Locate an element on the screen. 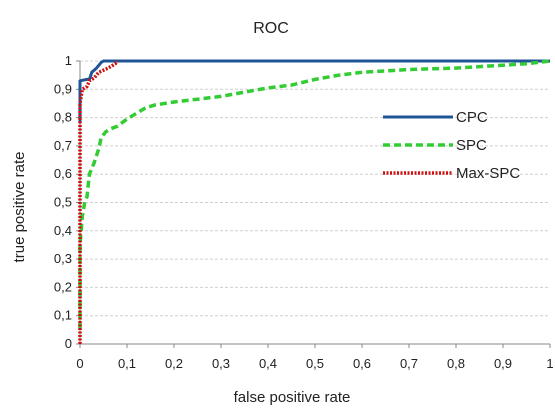  x-tick-label: 0 is located at coordinates (79, 363).